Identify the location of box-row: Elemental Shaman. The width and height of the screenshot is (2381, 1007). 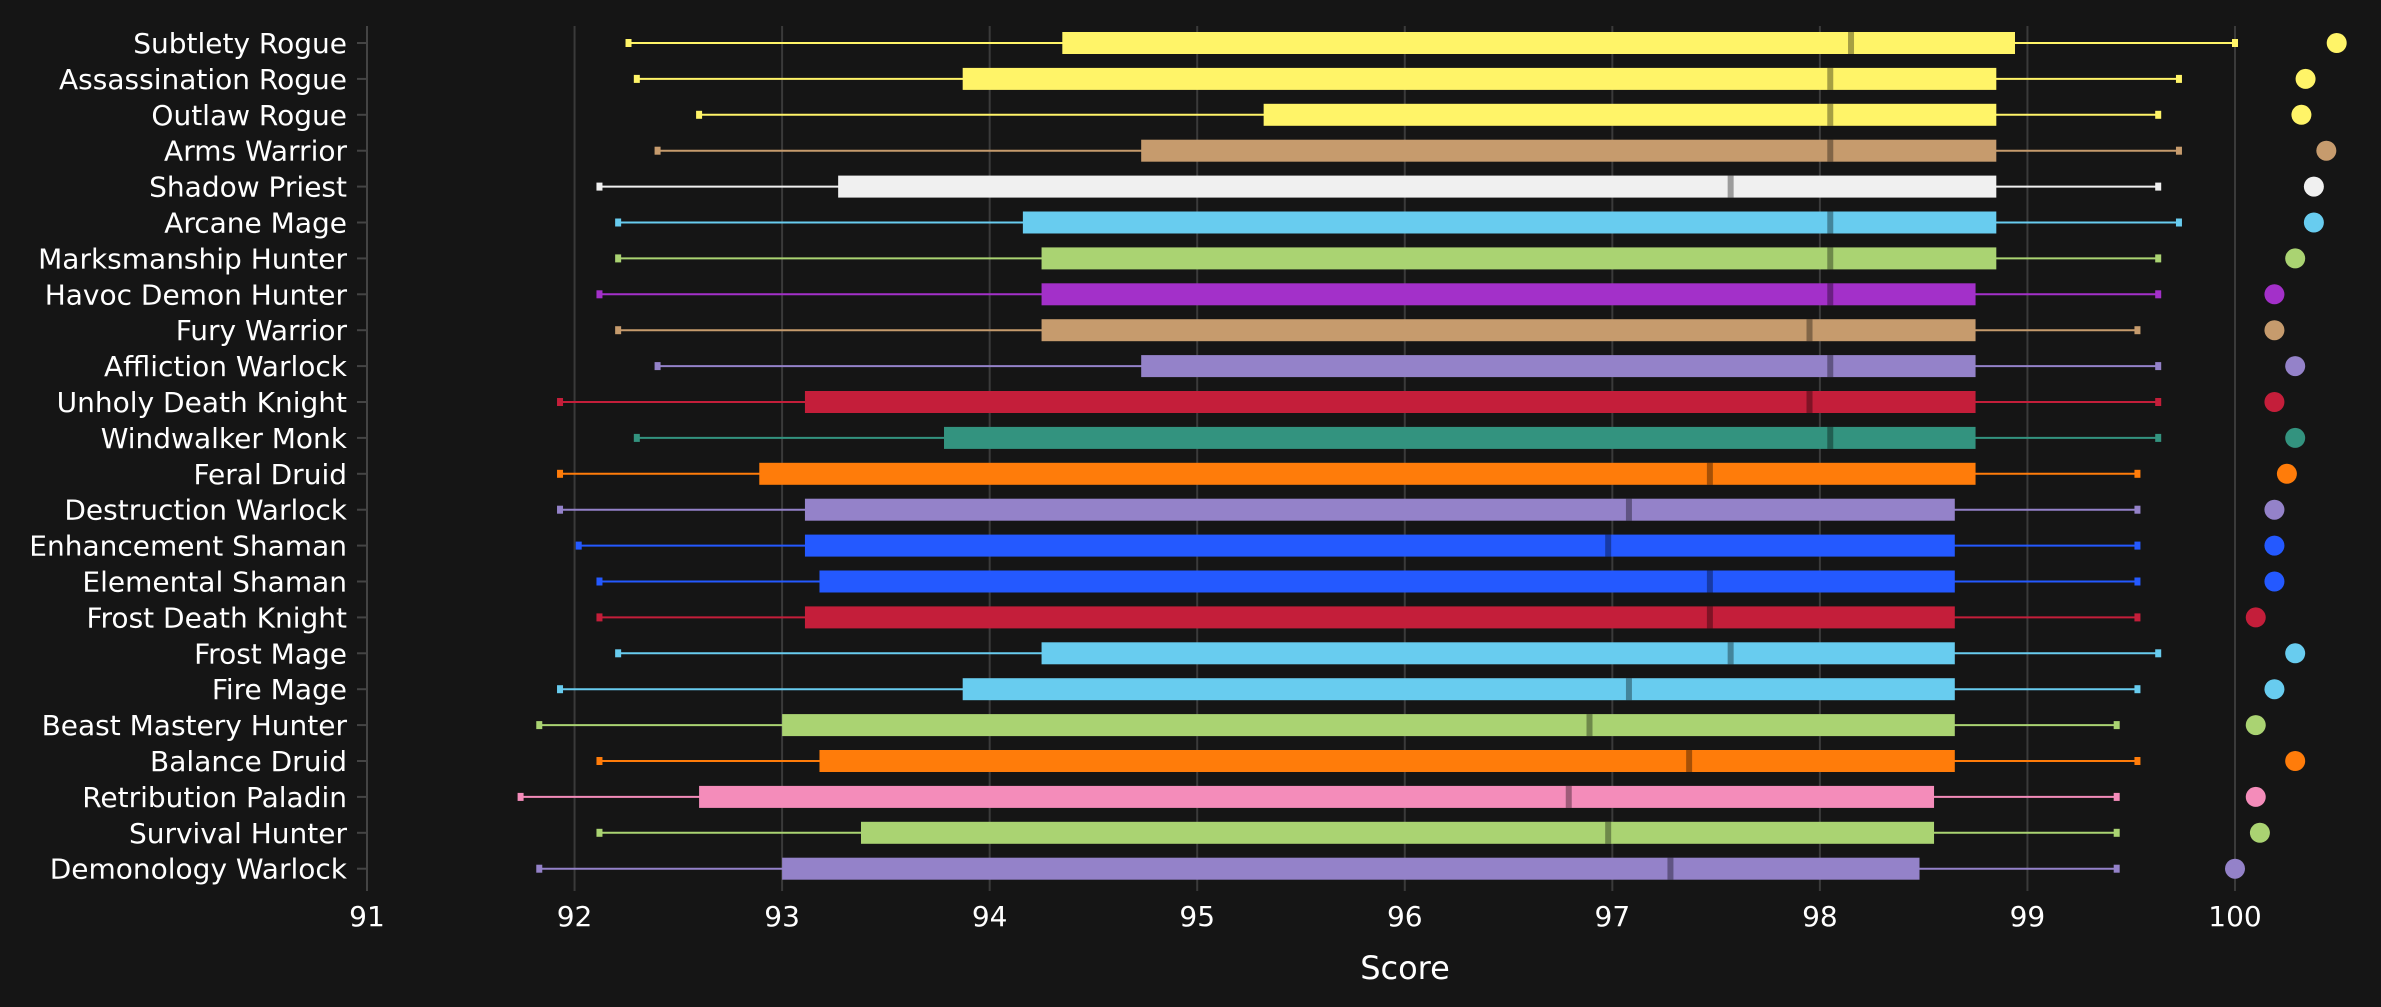
(1183, 582).